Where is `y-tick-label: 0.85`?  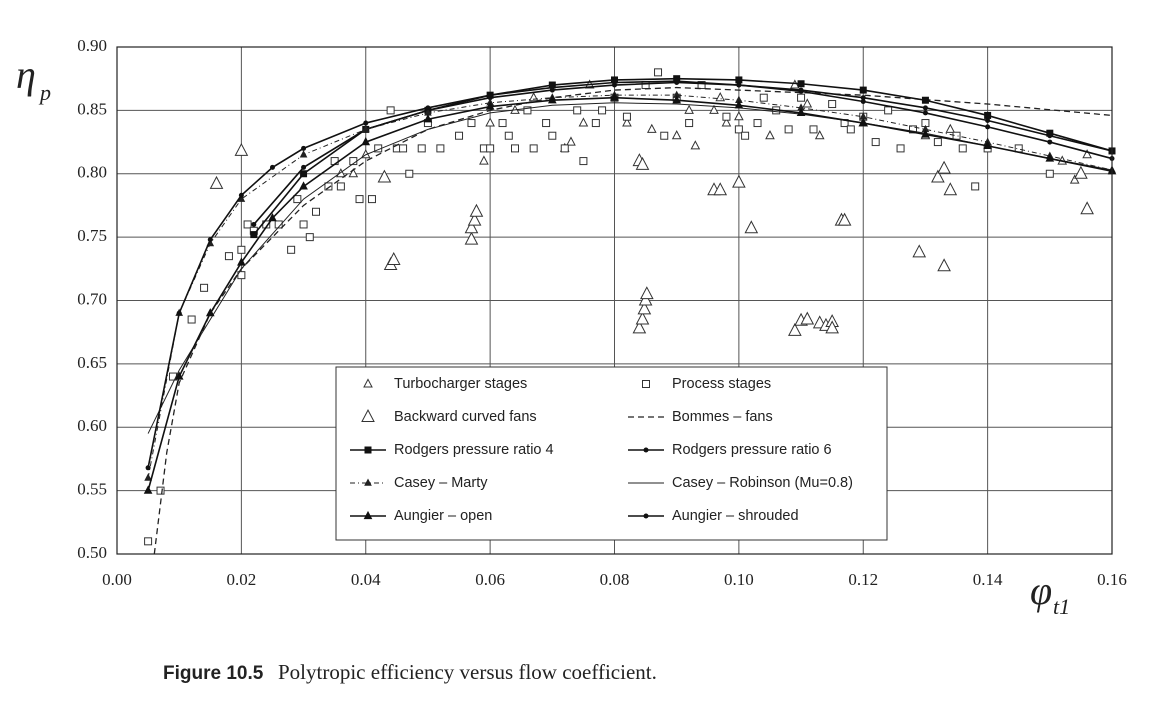 y-tick-label: 0.85 is located at coordinates (92, 108).